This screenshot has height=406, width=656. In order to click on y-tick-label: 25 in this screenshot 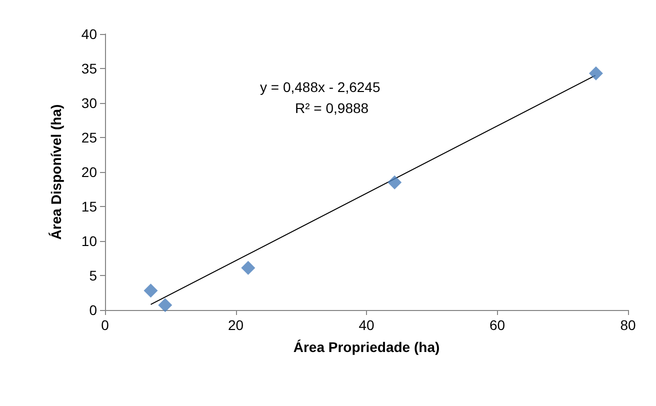, I will do `click(89, 138)`.